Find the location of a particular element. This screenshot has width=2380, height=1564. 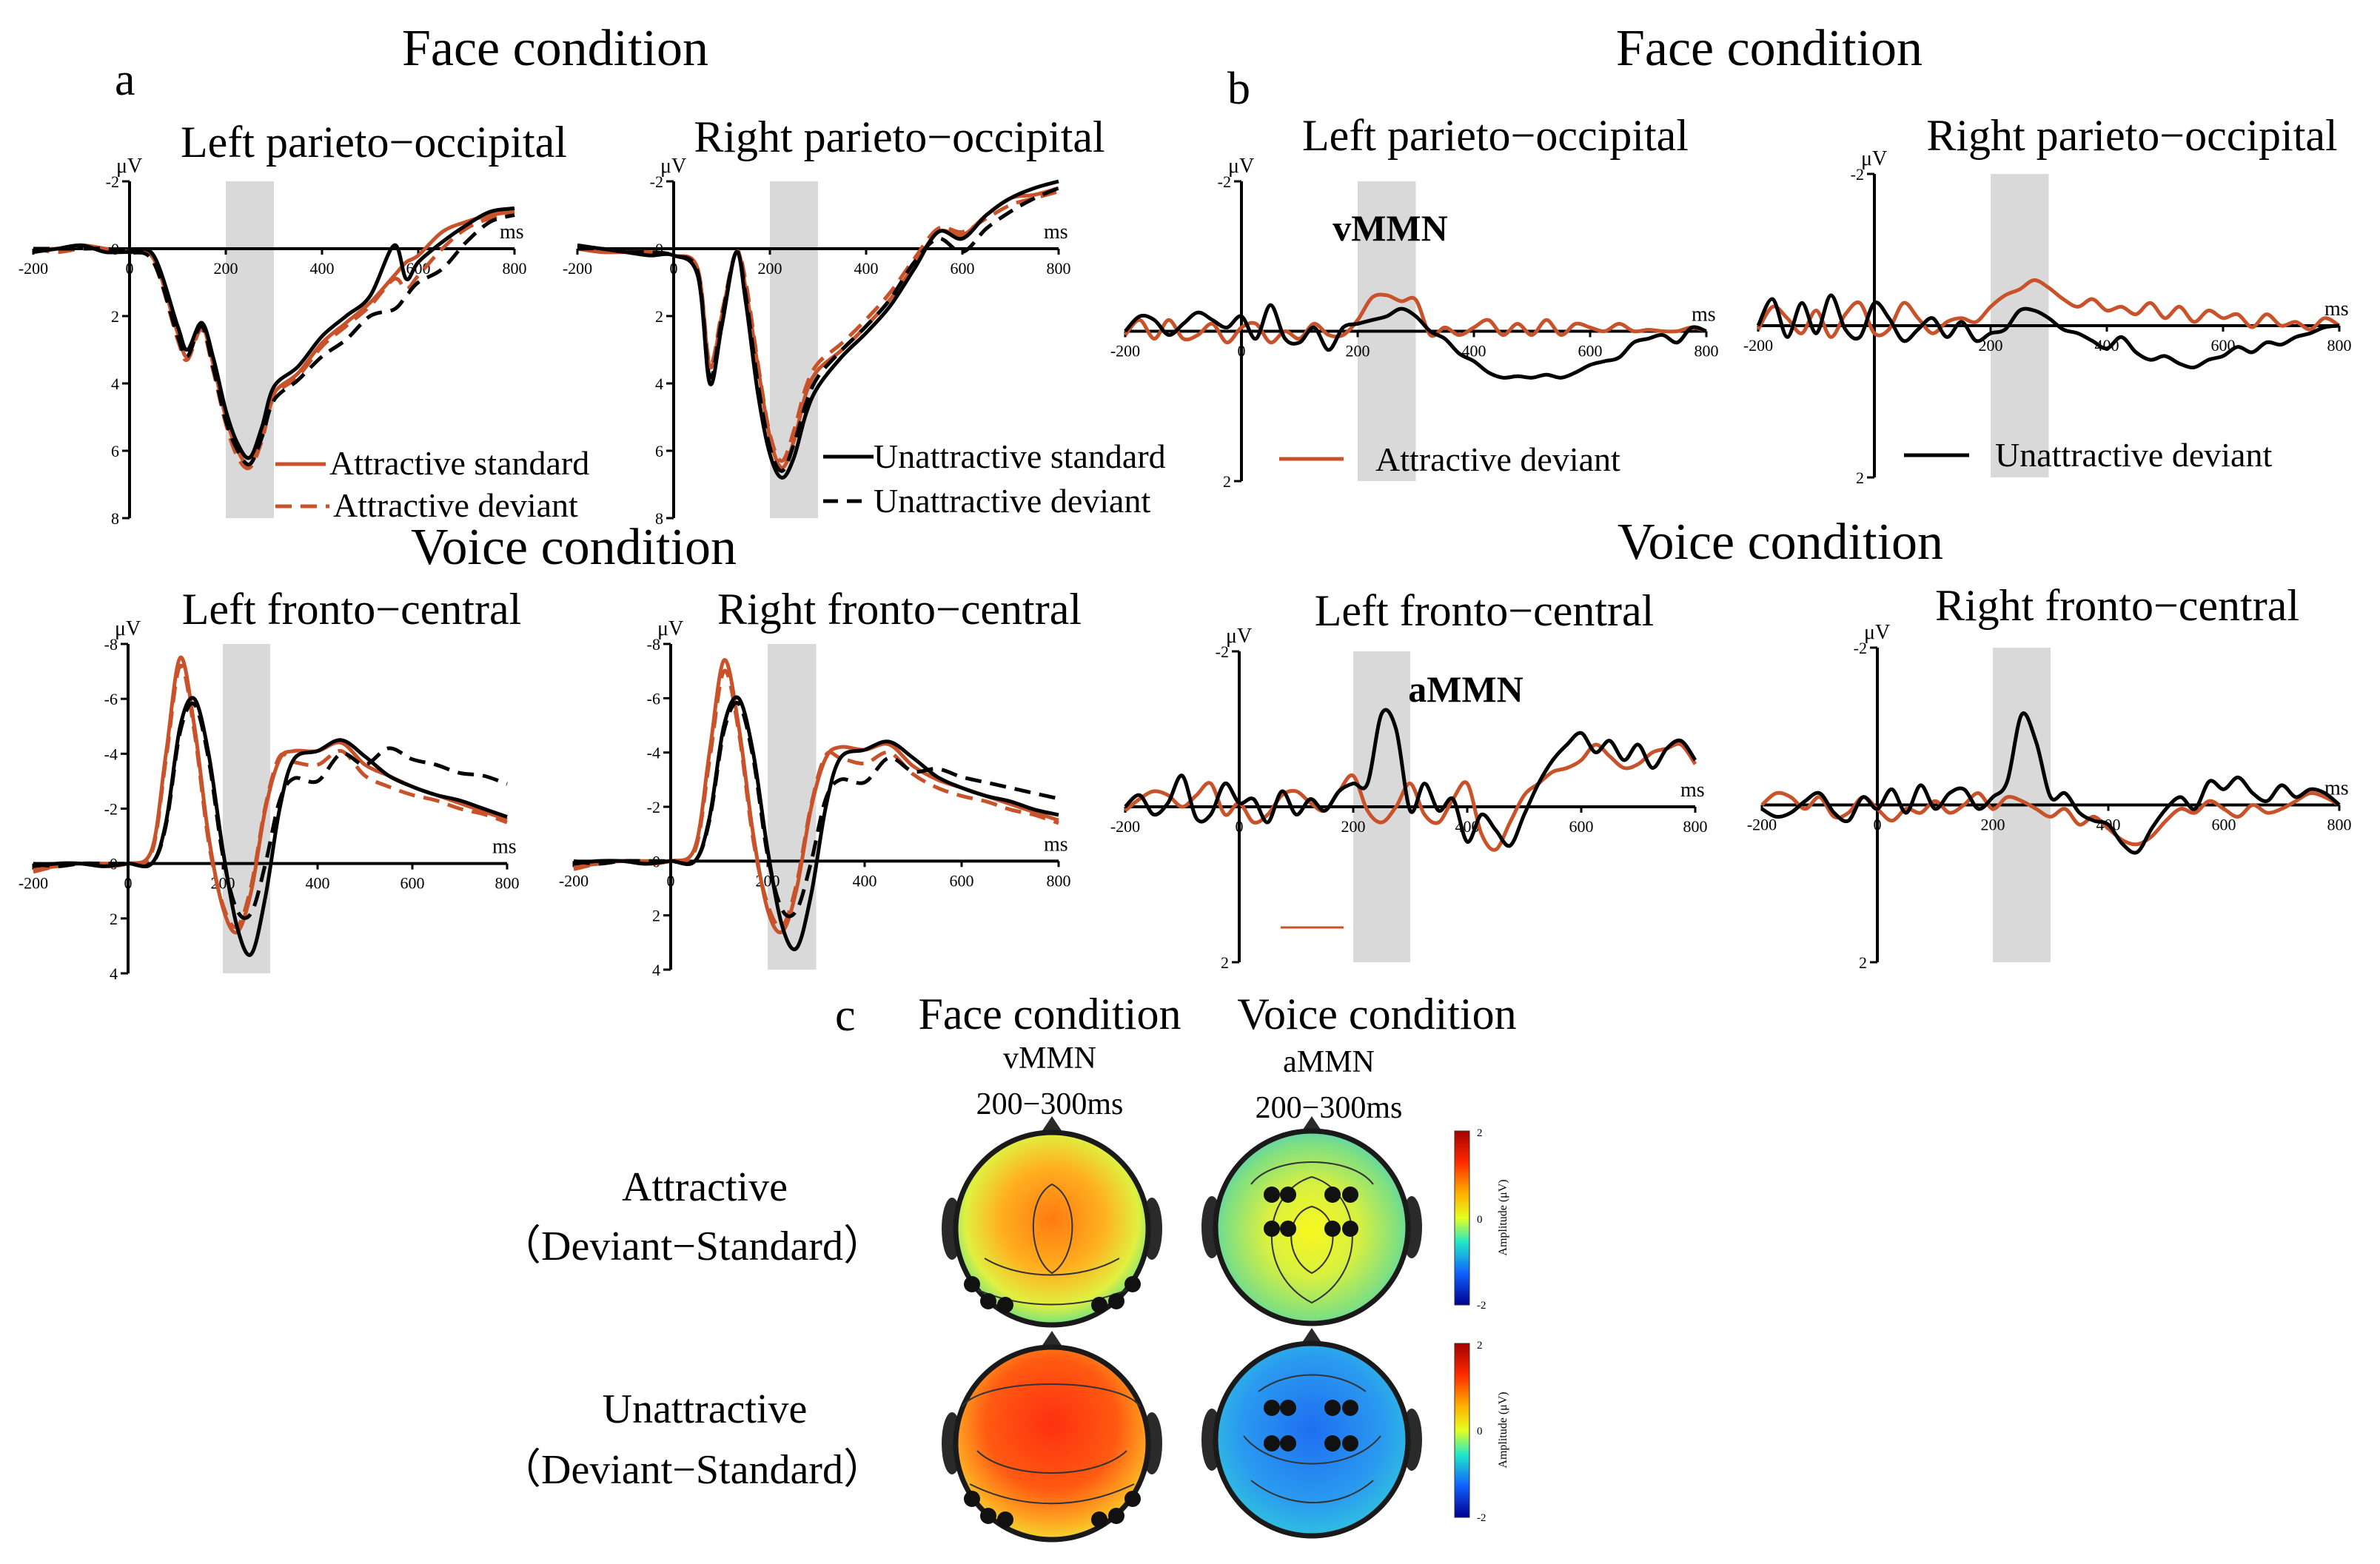

heading-b-voice: Voice condition is located at coordinates (1780, 542).